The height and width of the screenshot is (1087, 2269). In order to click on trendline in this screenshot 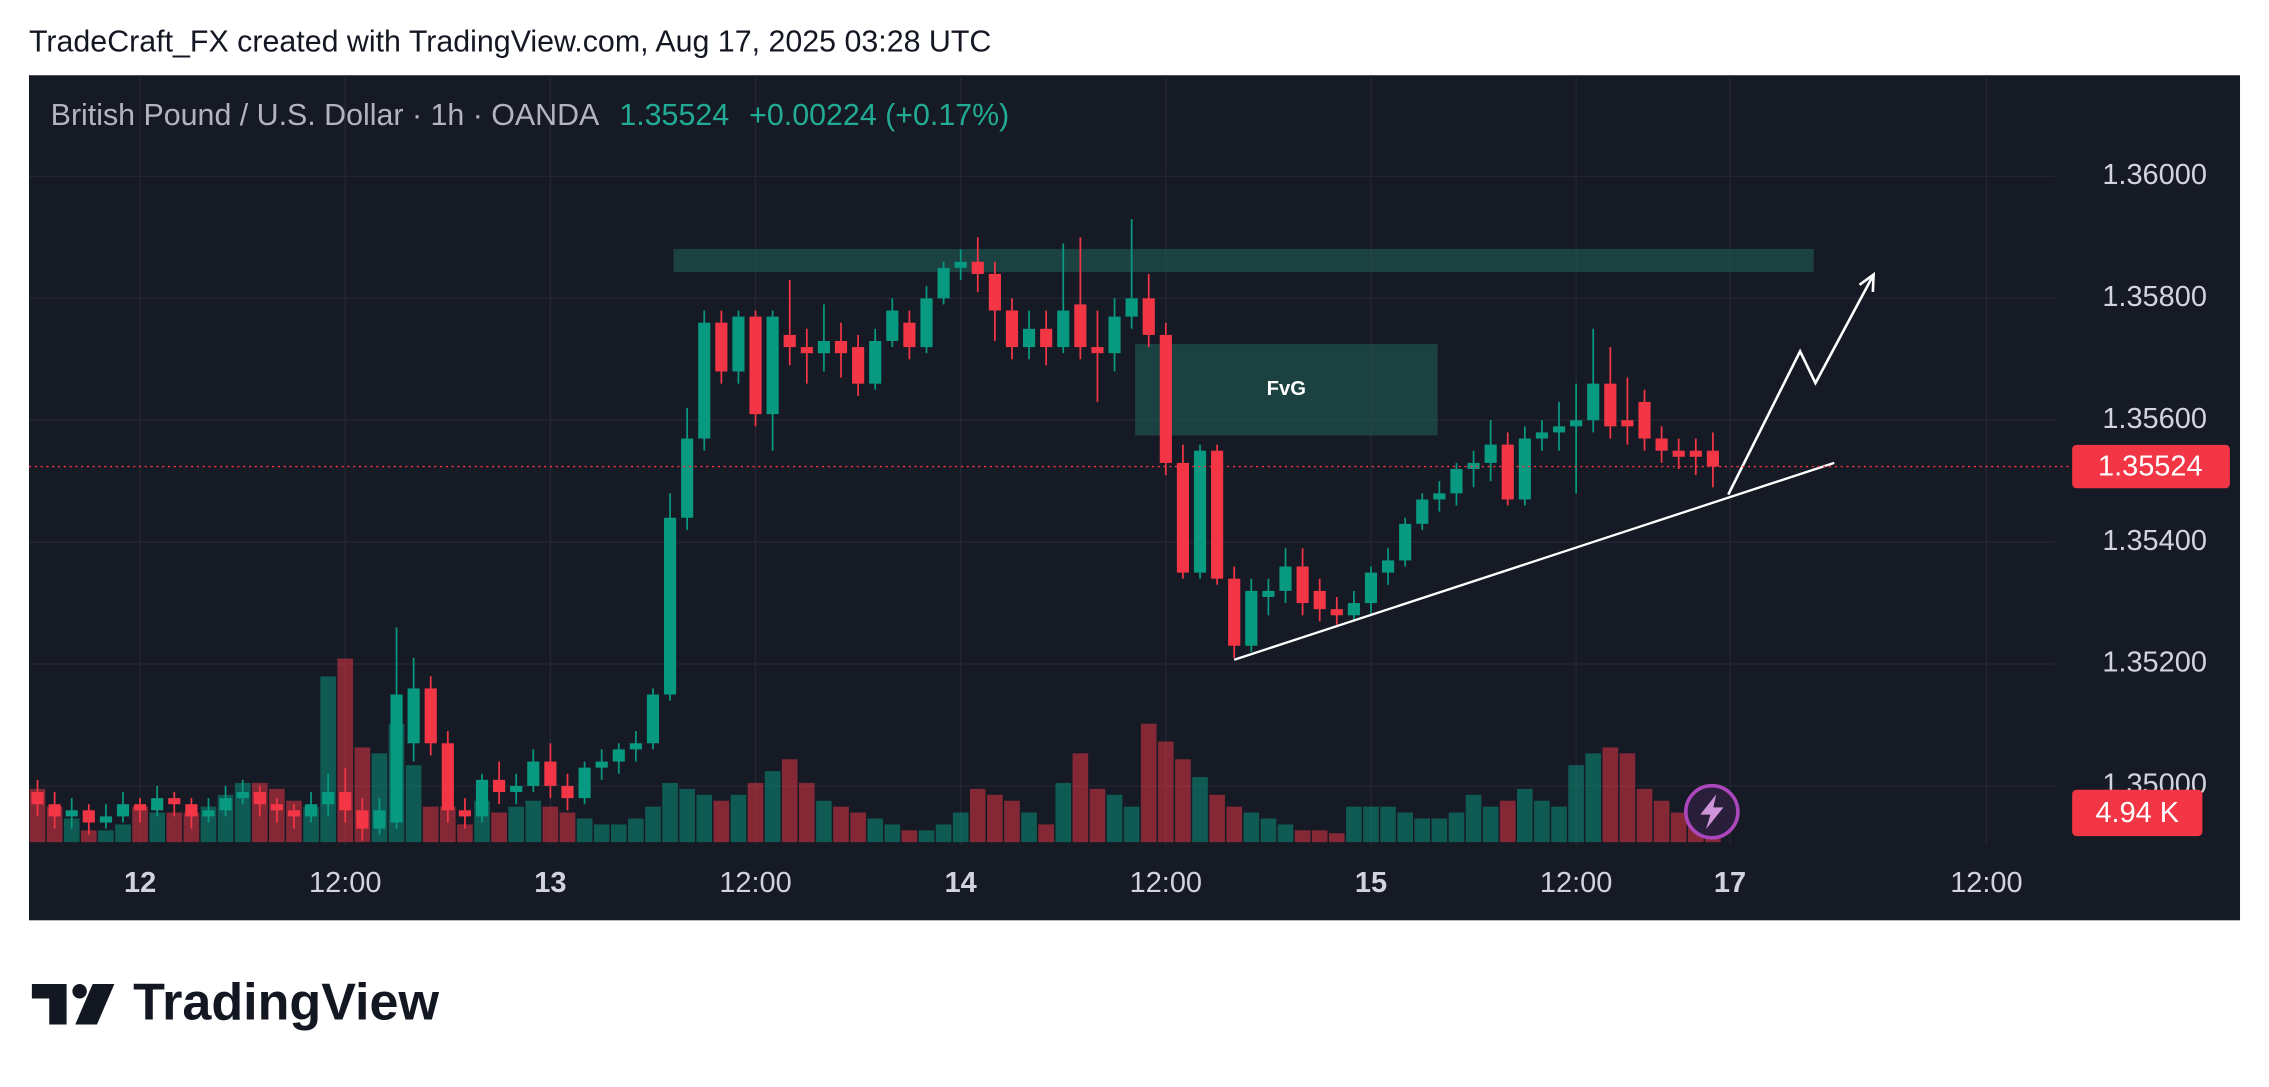, I will do `click(1534, 561)`.